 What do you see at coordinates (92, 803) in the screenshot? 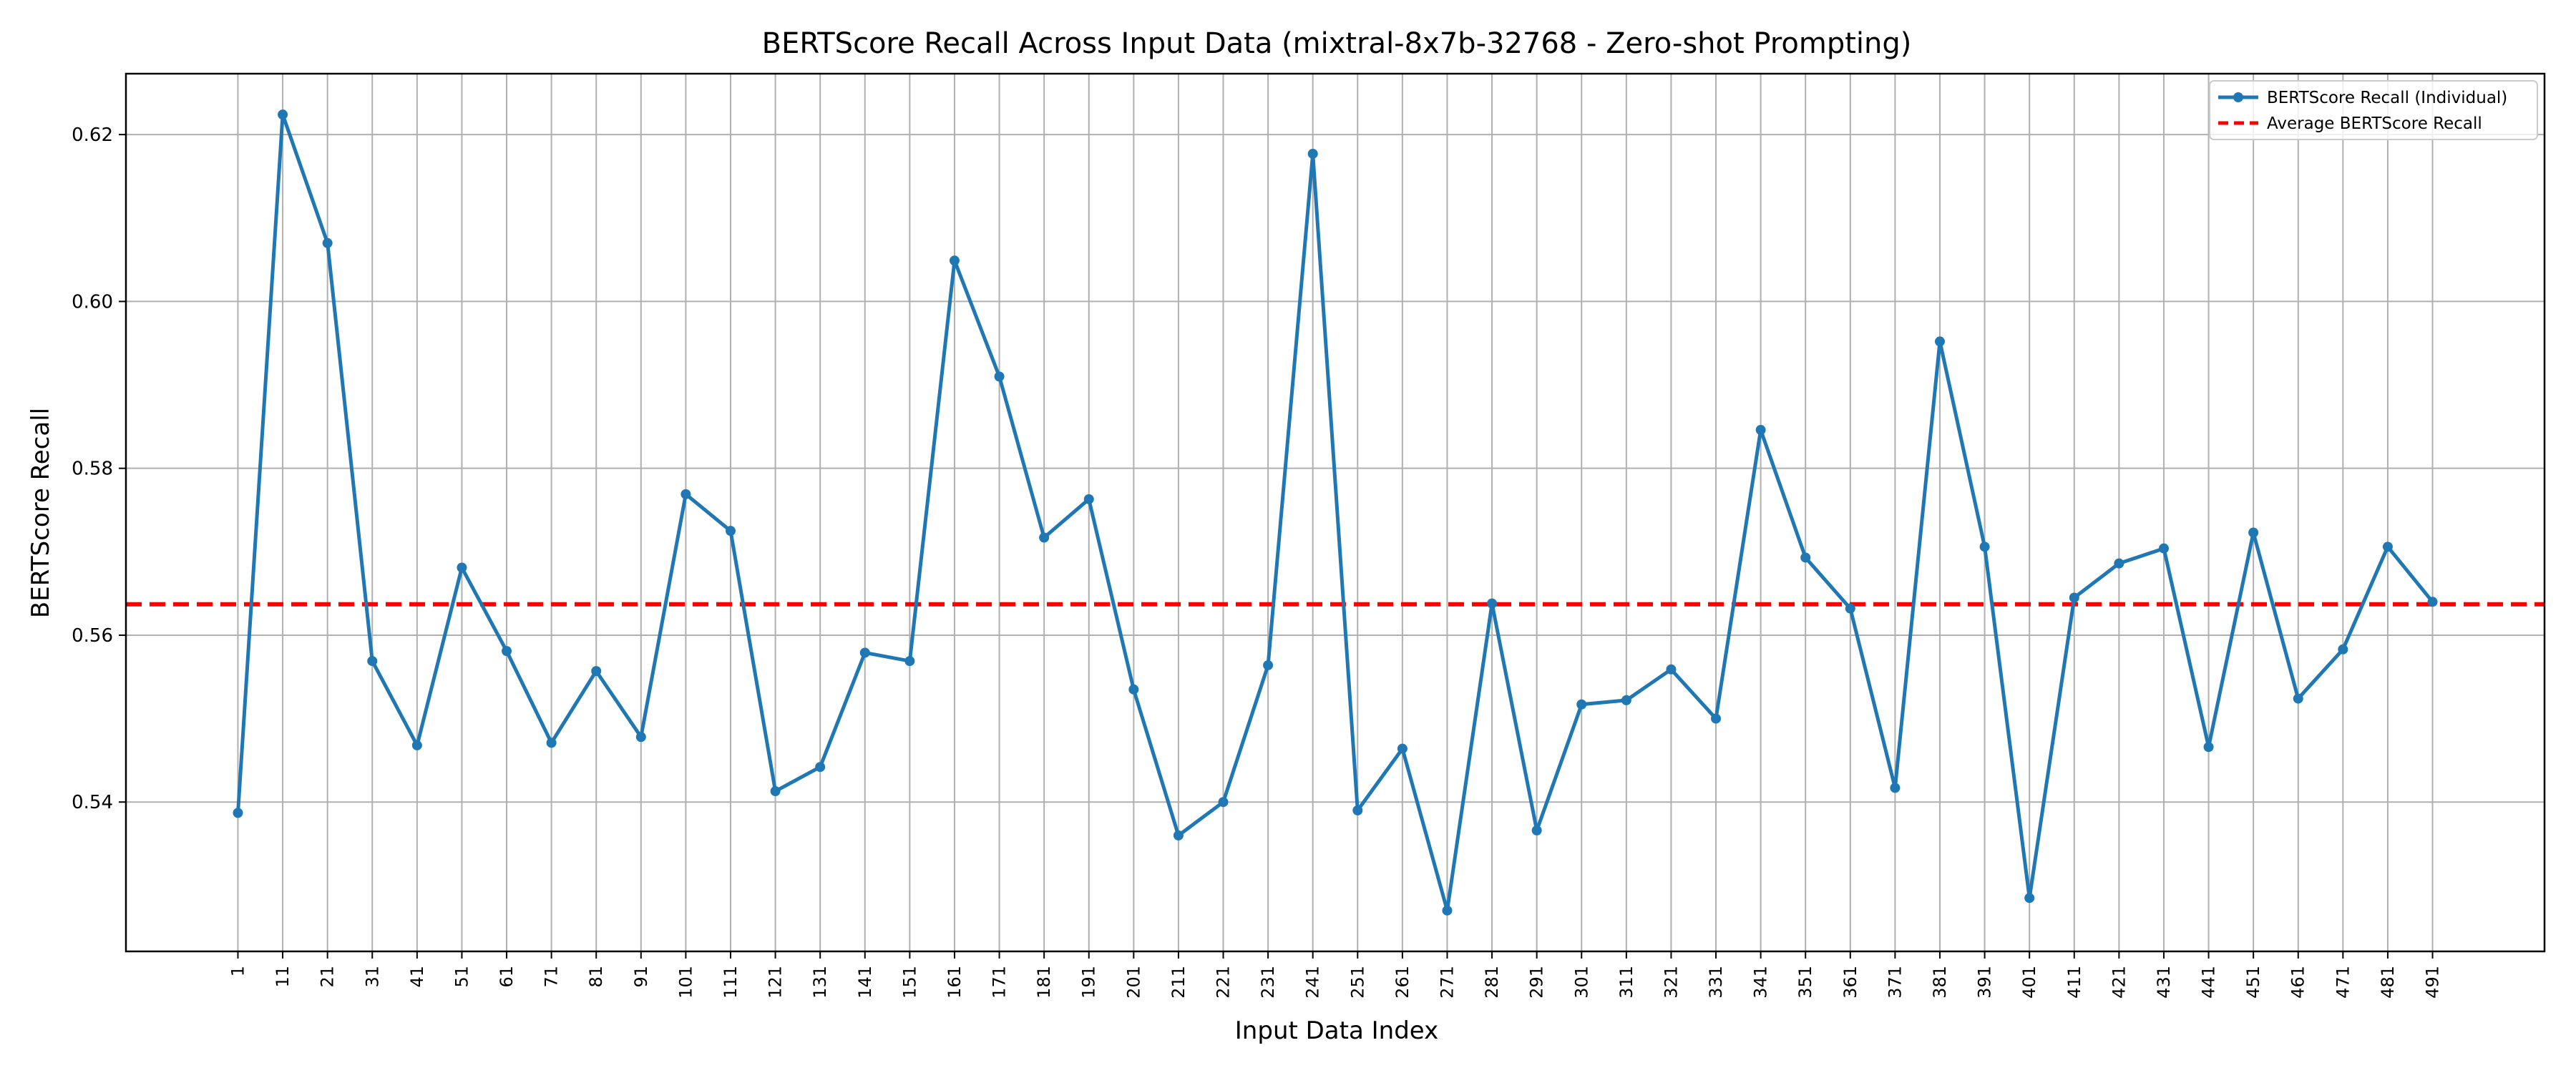
I see `y-tick-label: 0.54` at bounding box center [92, 803].